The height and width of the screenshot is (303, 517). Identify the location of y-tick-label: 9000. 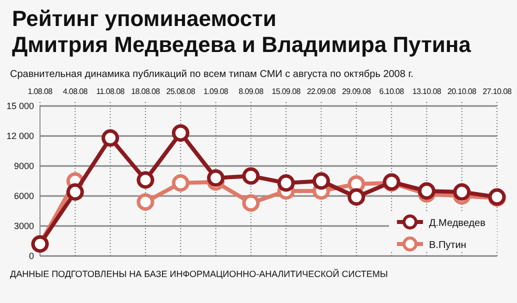
(24, 166).